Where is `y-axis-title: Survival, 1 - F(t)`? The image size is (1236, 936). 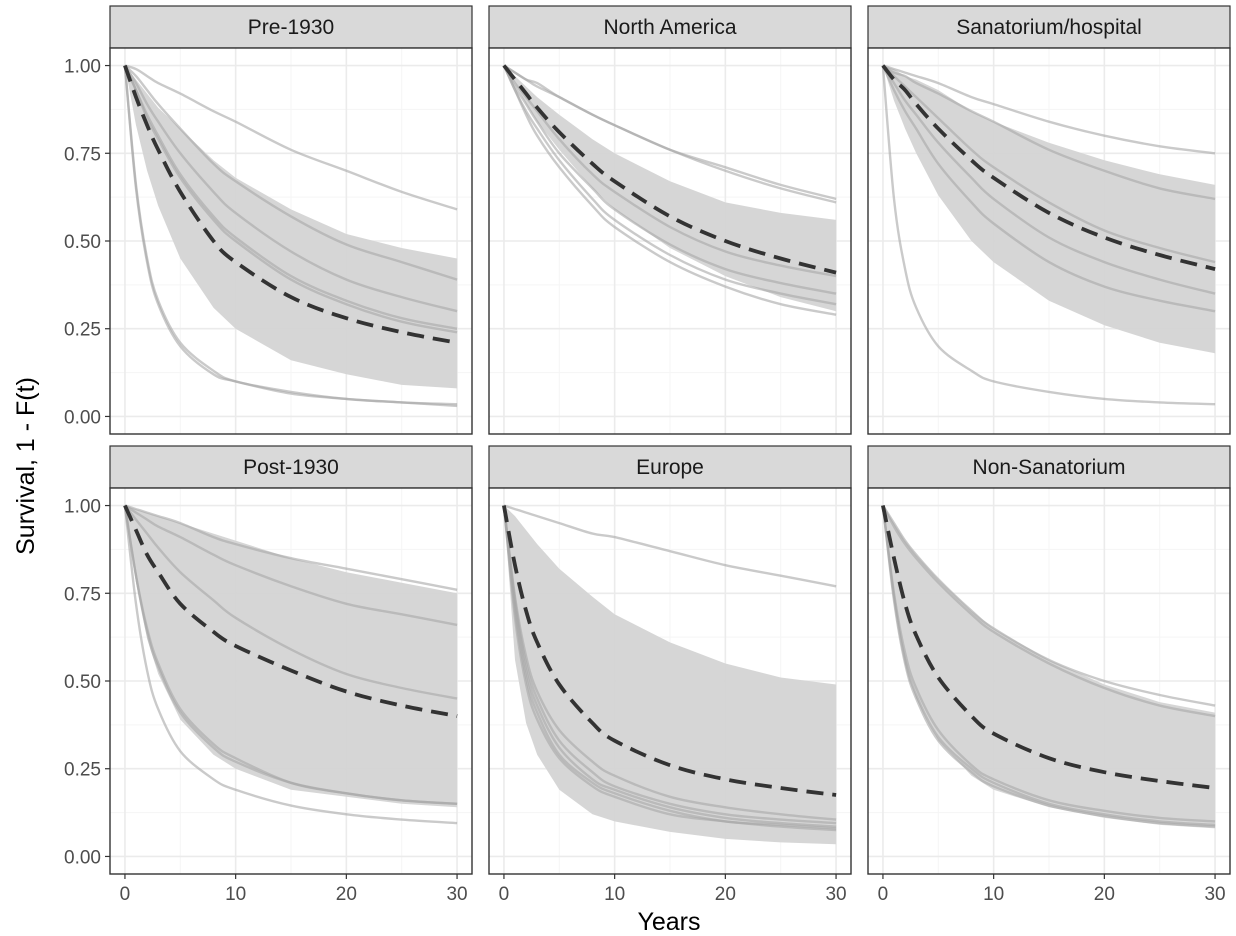
y-axis-title: Survival, 1 - F(t) is located at coordinates (26, 466).